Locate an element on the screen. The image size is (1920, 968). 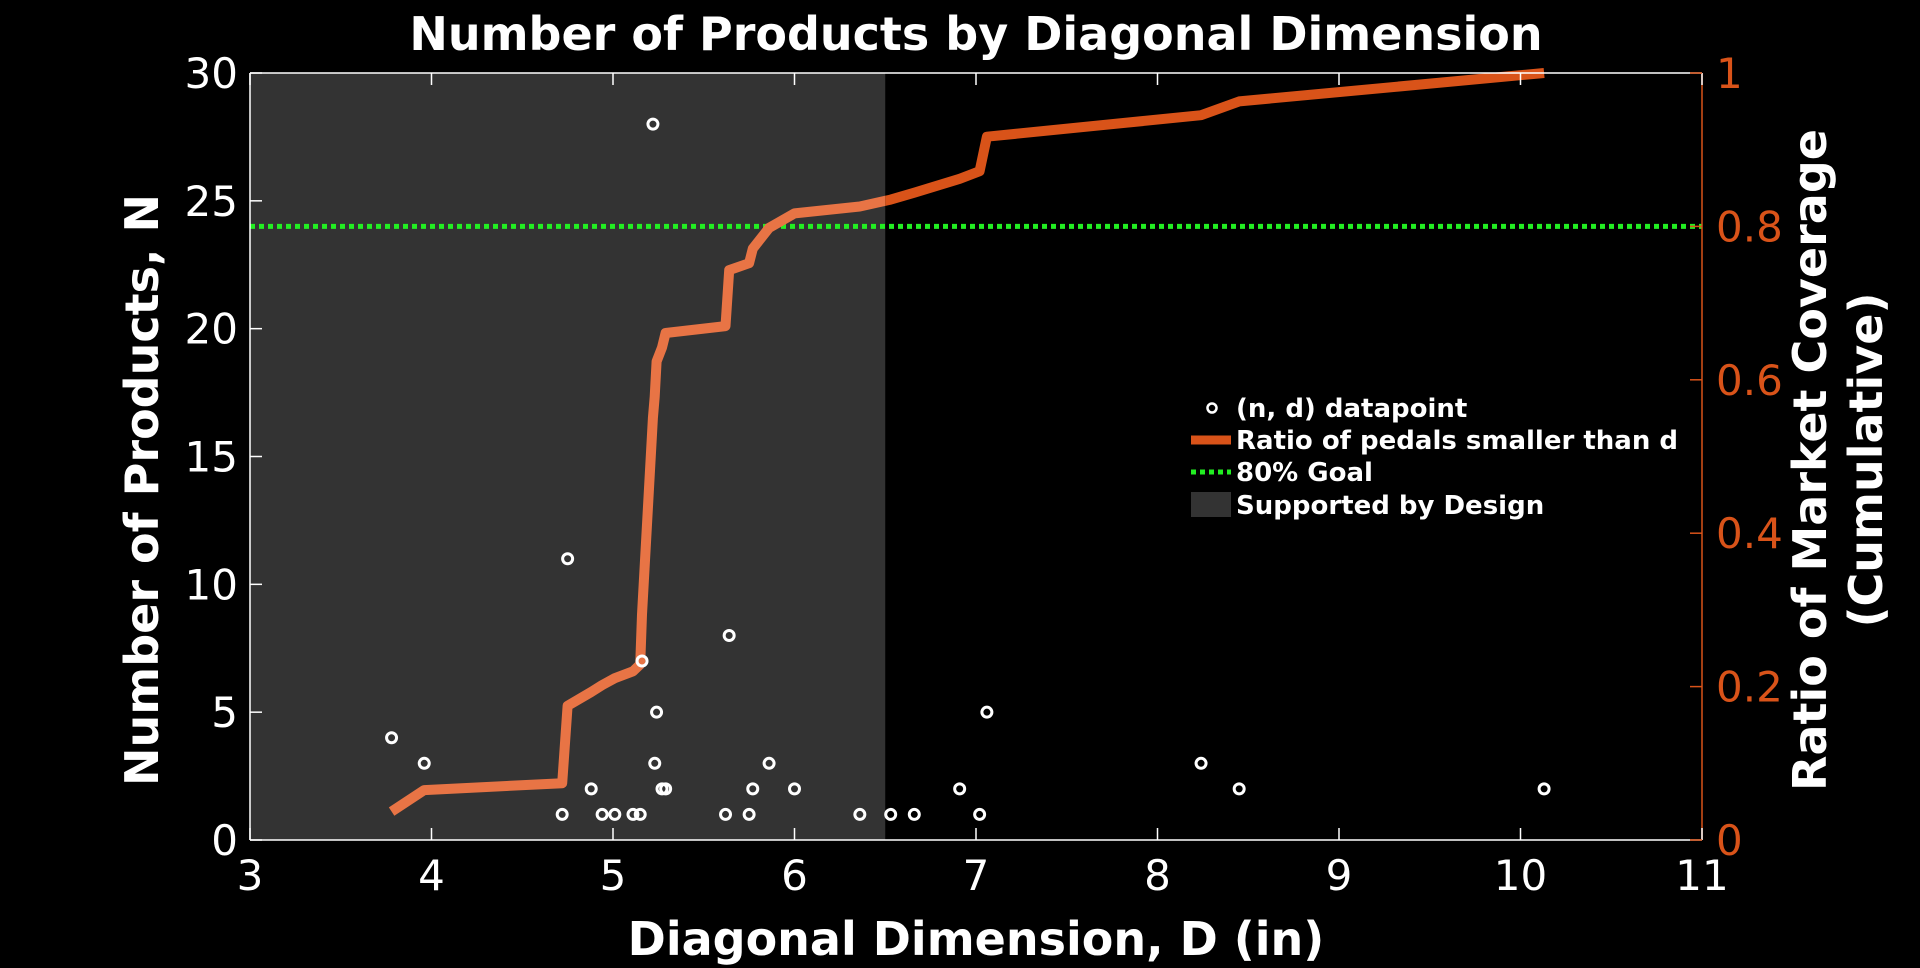
y-tick-label: 25 is located at coordinates (211, 201).